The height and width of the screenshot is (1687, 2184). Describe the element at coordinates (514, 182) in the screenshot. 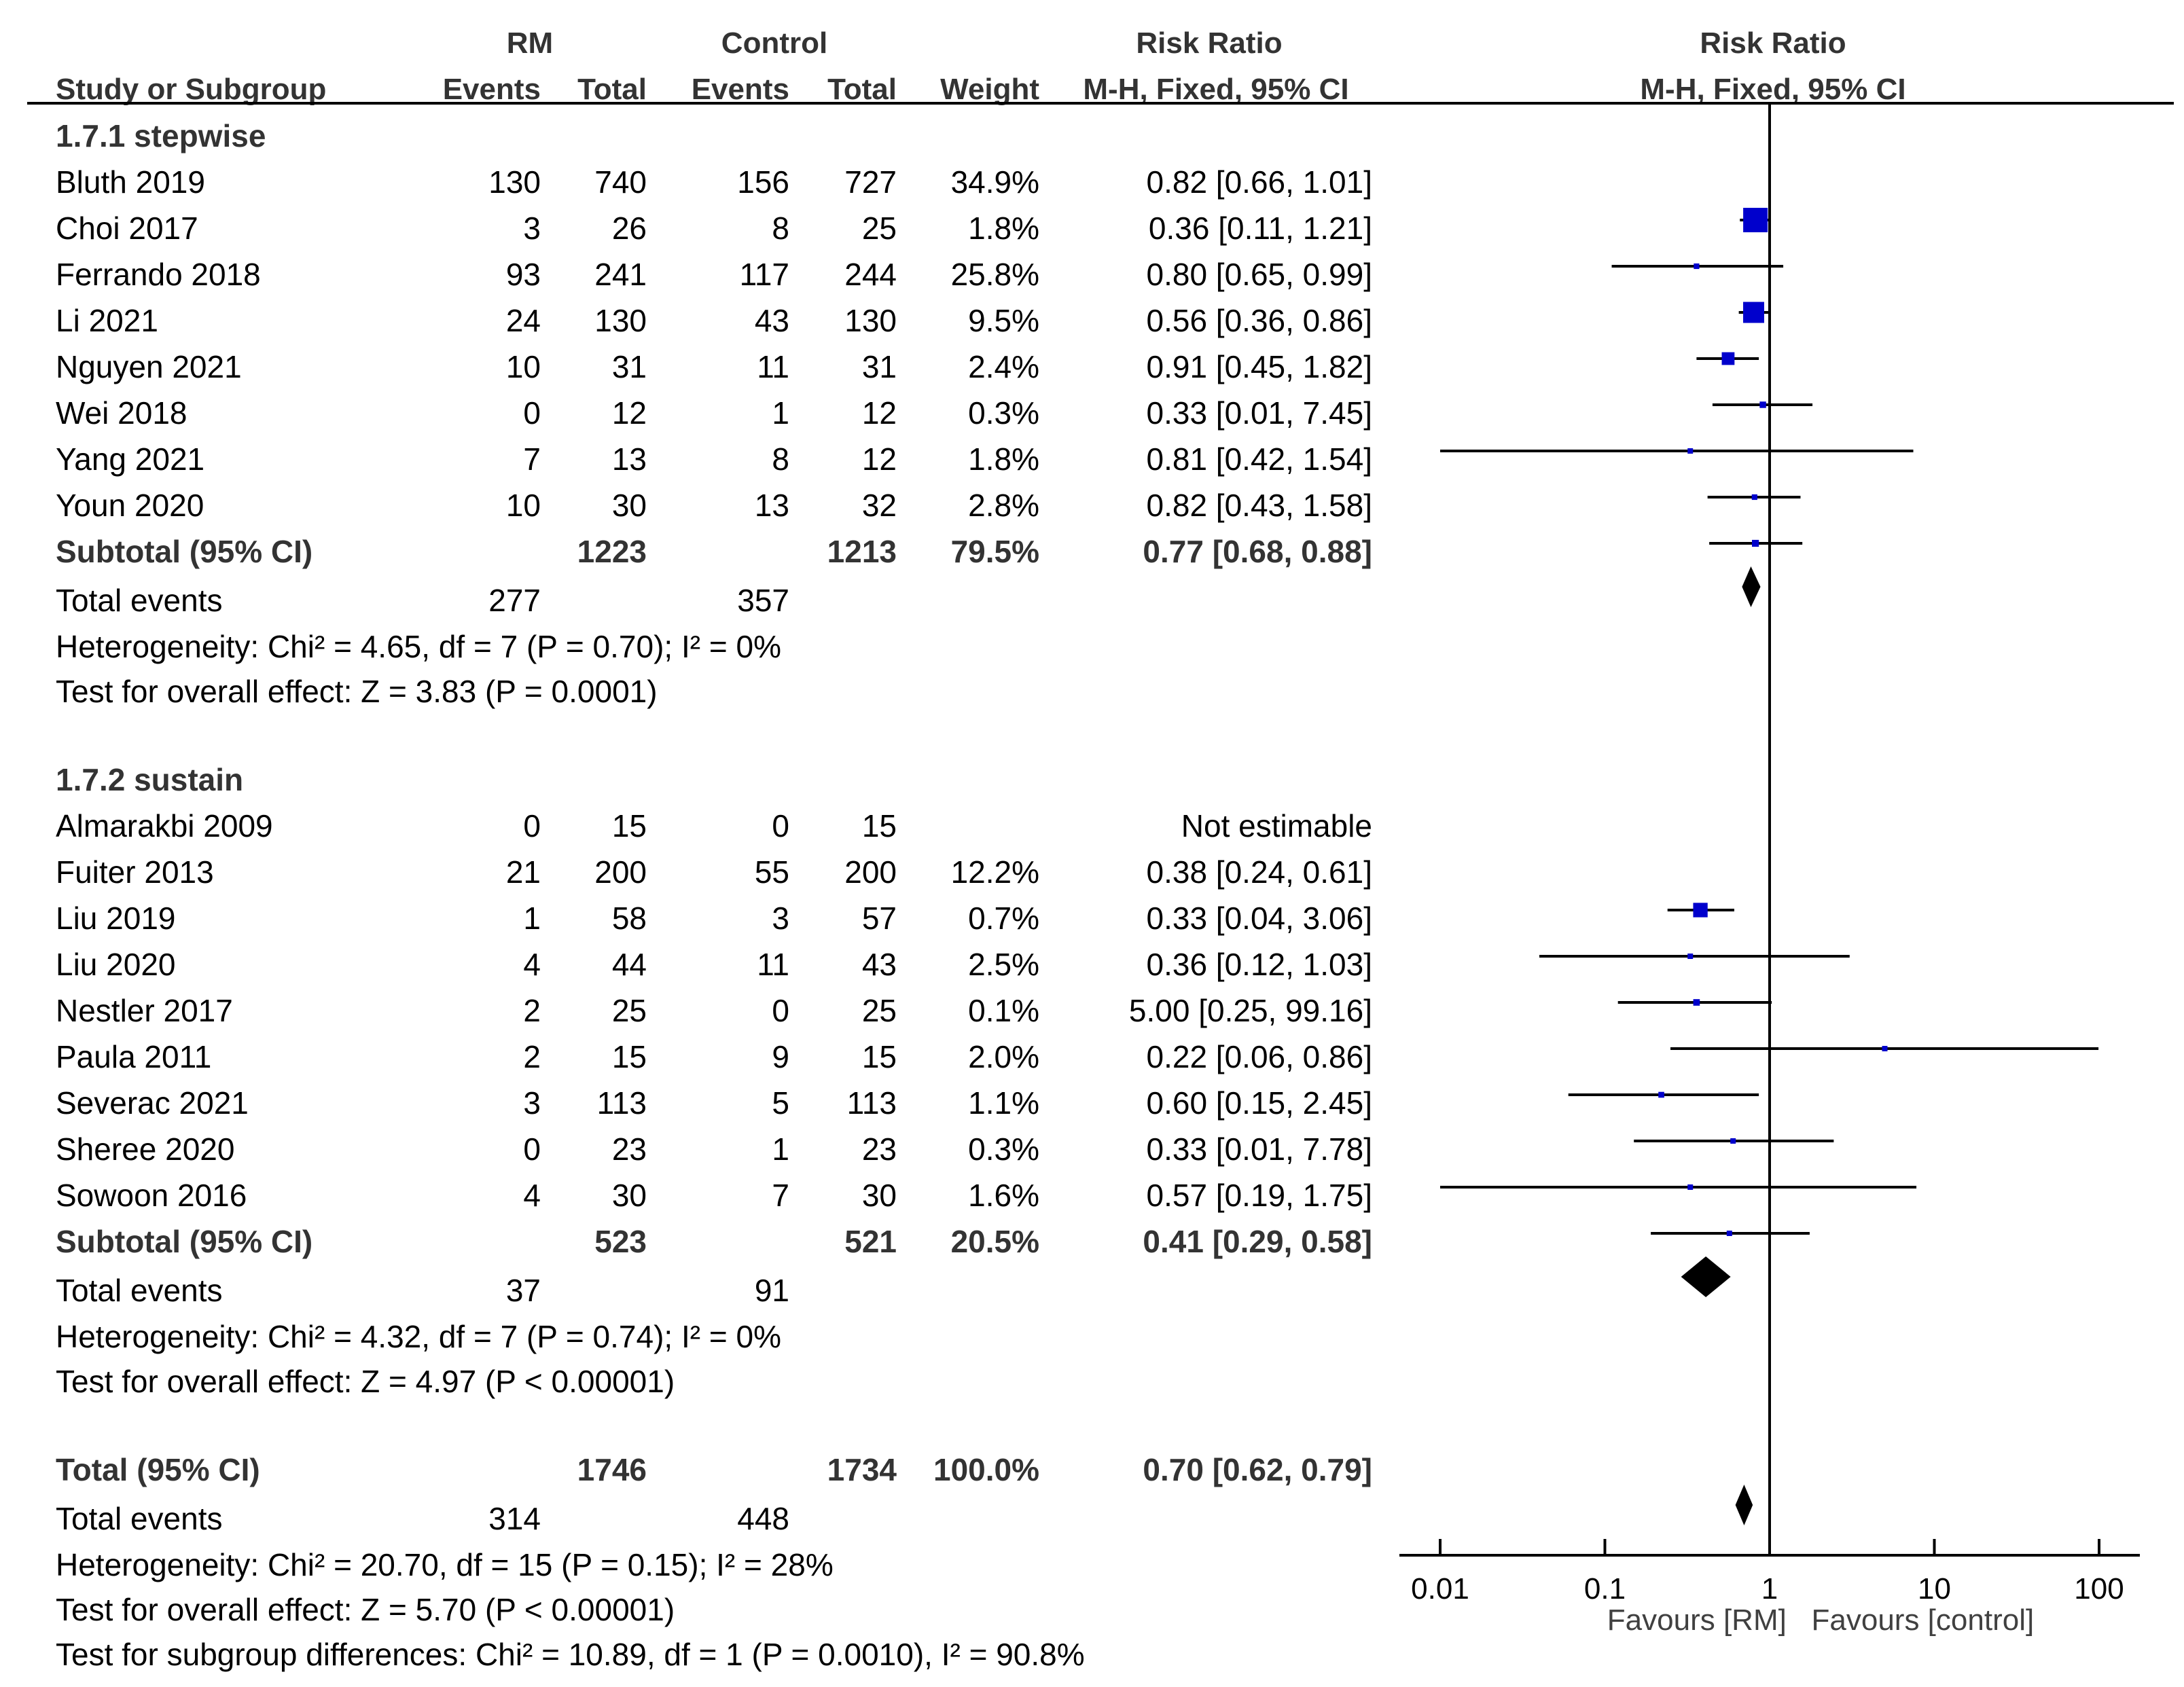

I see `cell-rm-events: 130` at that location.